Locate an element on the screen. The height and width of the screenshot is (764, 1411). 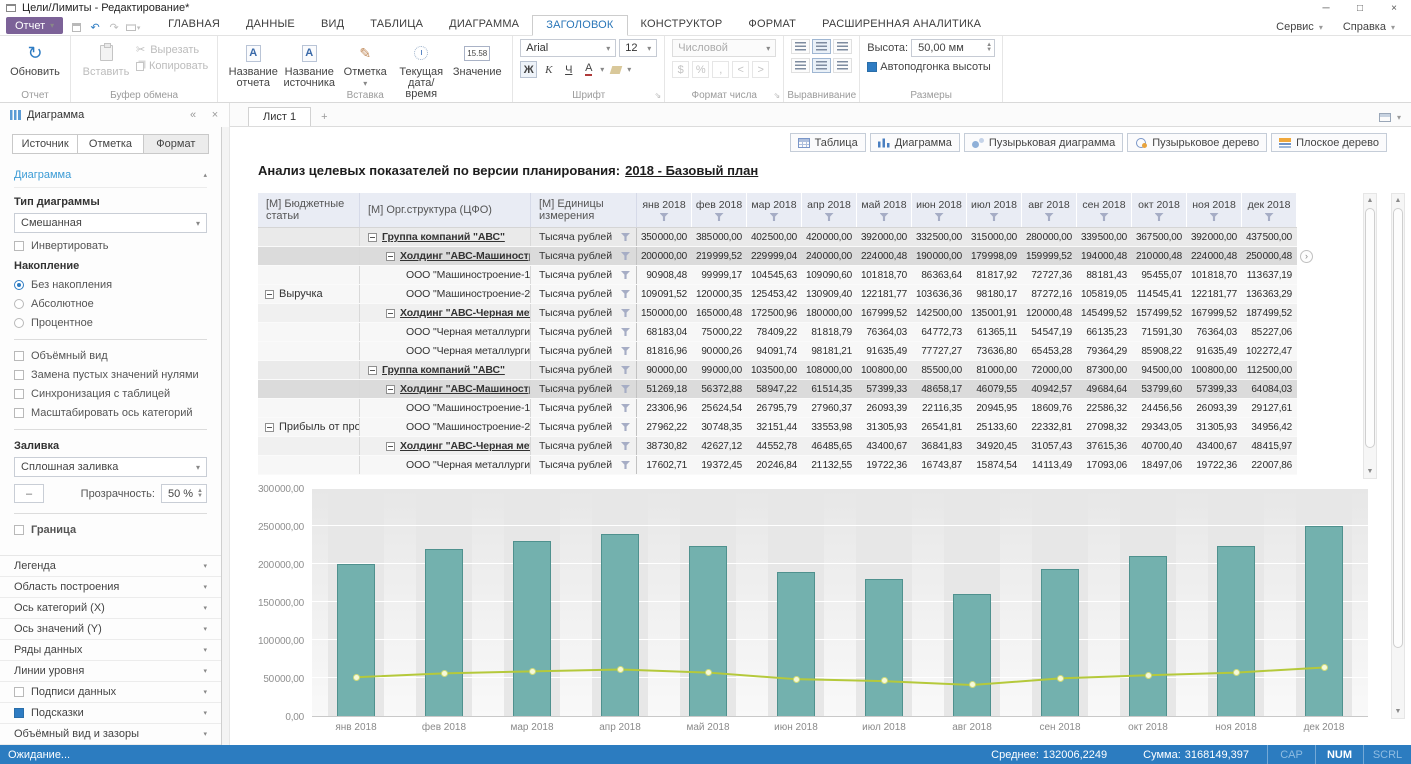
value-cell: 79 364,29 is located at coordinates (1106, 351).